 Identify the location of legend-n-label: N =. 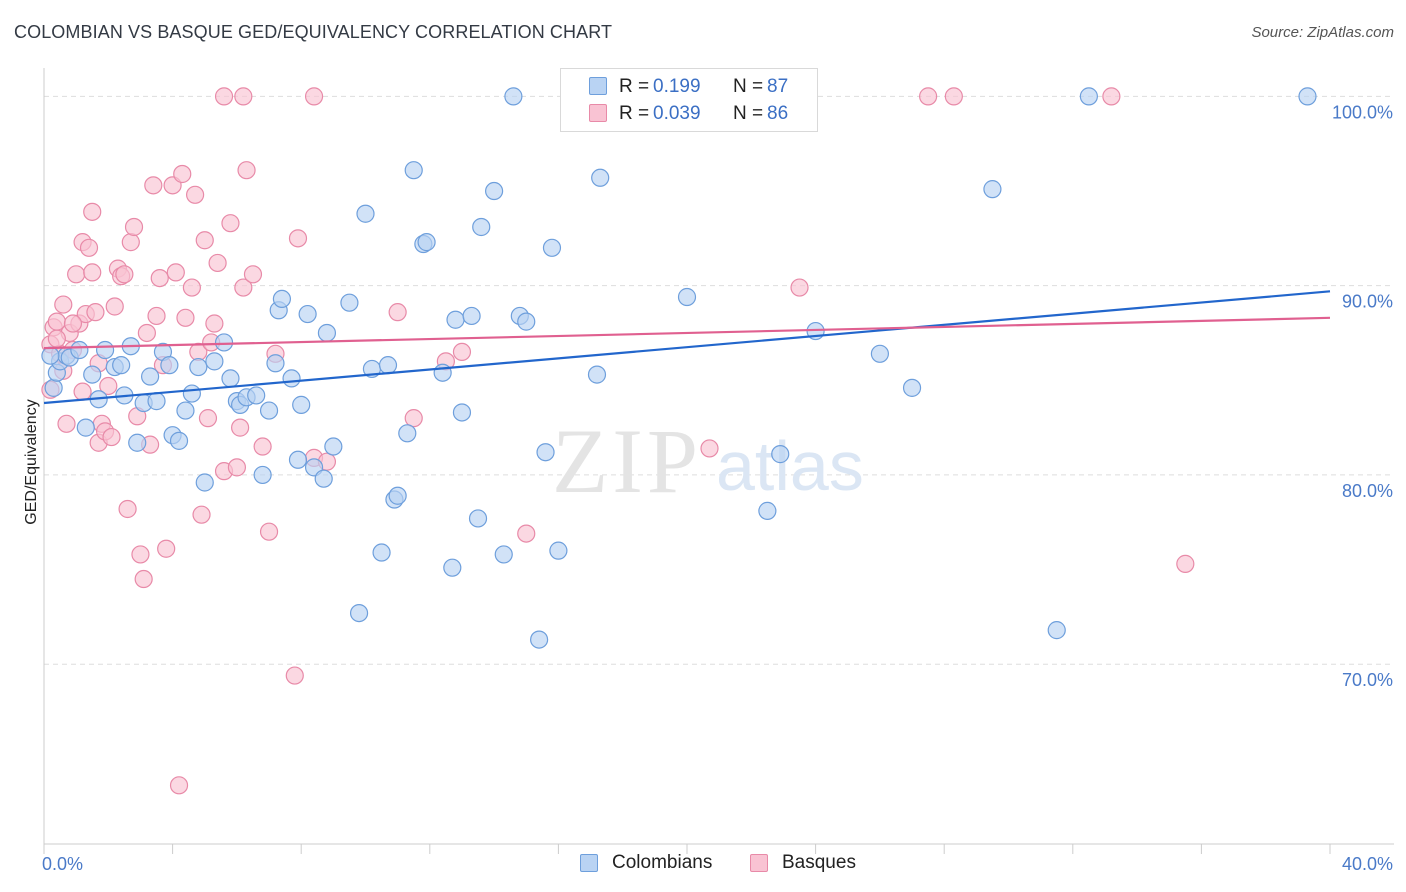
(748, 113).